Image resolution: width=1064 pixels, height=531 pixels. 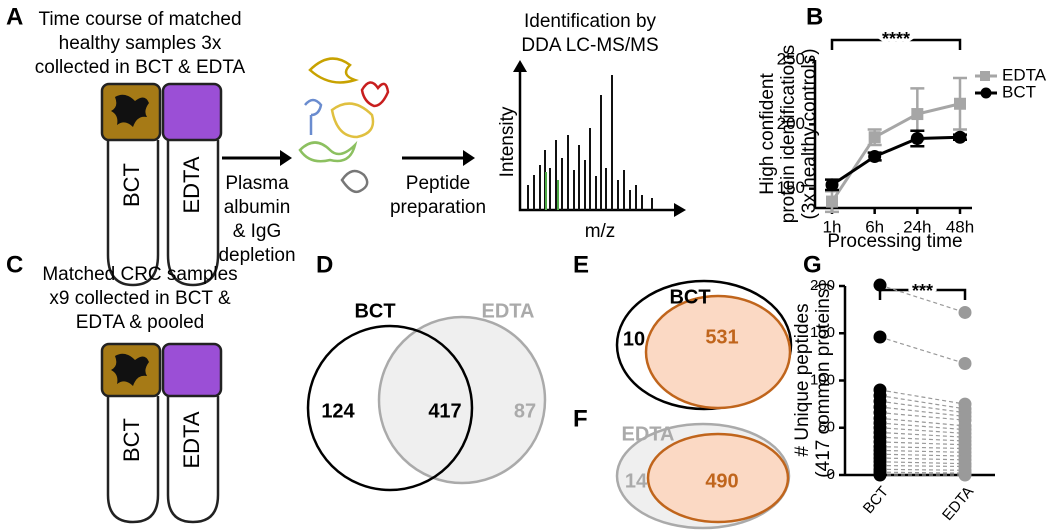 What do you see at coordinates (338, 411) in the screenshot?
I see `venn-count: 124` at bounding box center [338, 411].